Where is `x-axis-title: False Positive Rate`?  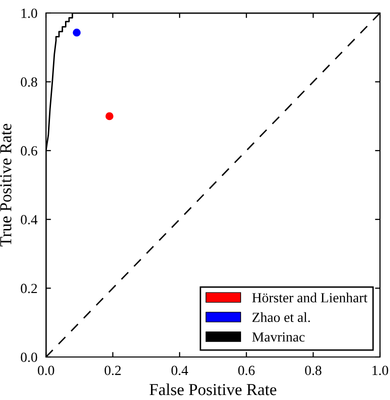
x-axis-title: False Positive Rate is located at coordinates (213, 389).